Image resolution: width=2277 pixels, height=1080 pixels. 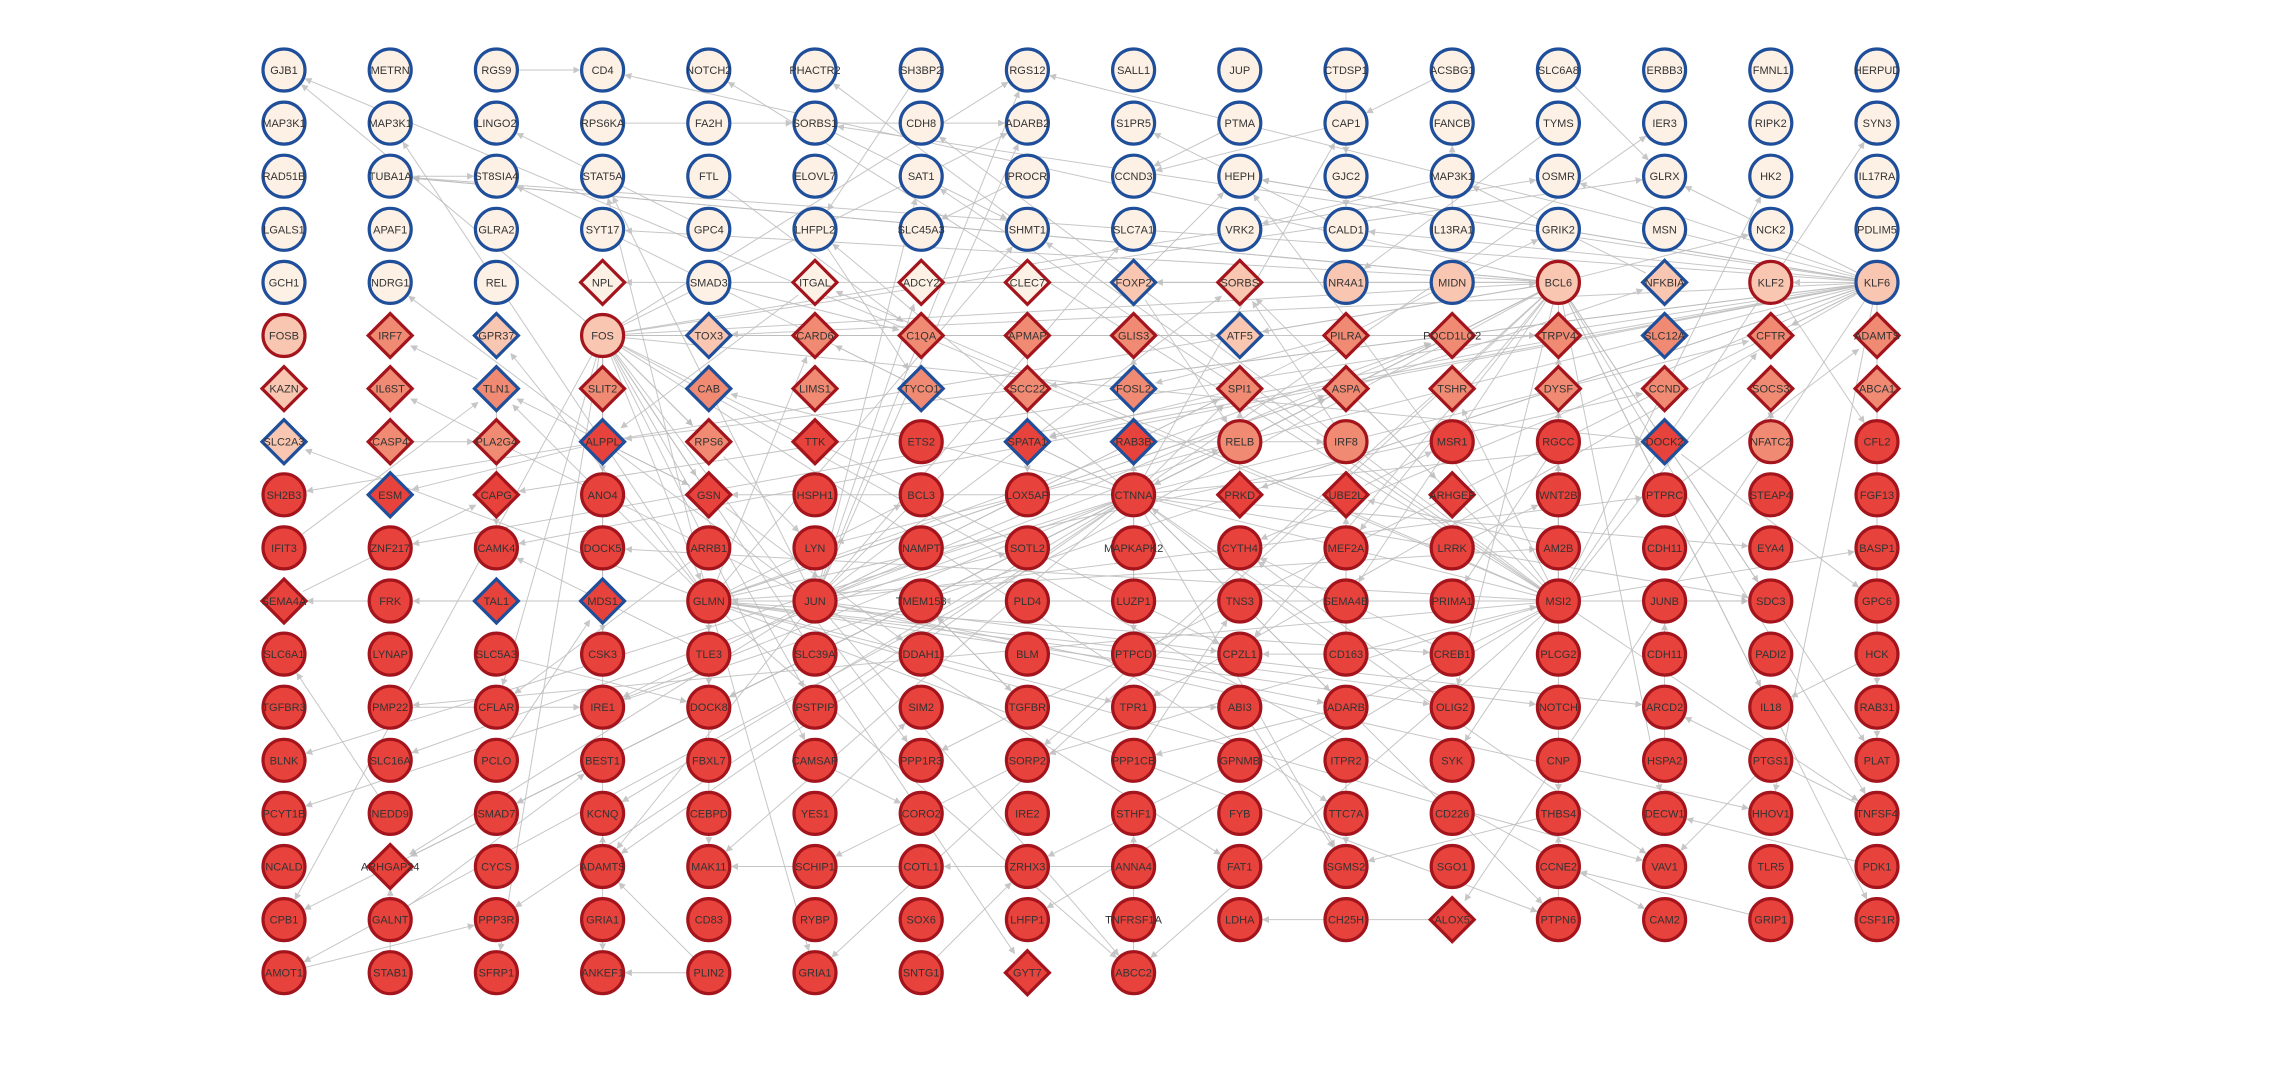 I want to click on gene-node: GPC6, so click(x=1877, y=601).